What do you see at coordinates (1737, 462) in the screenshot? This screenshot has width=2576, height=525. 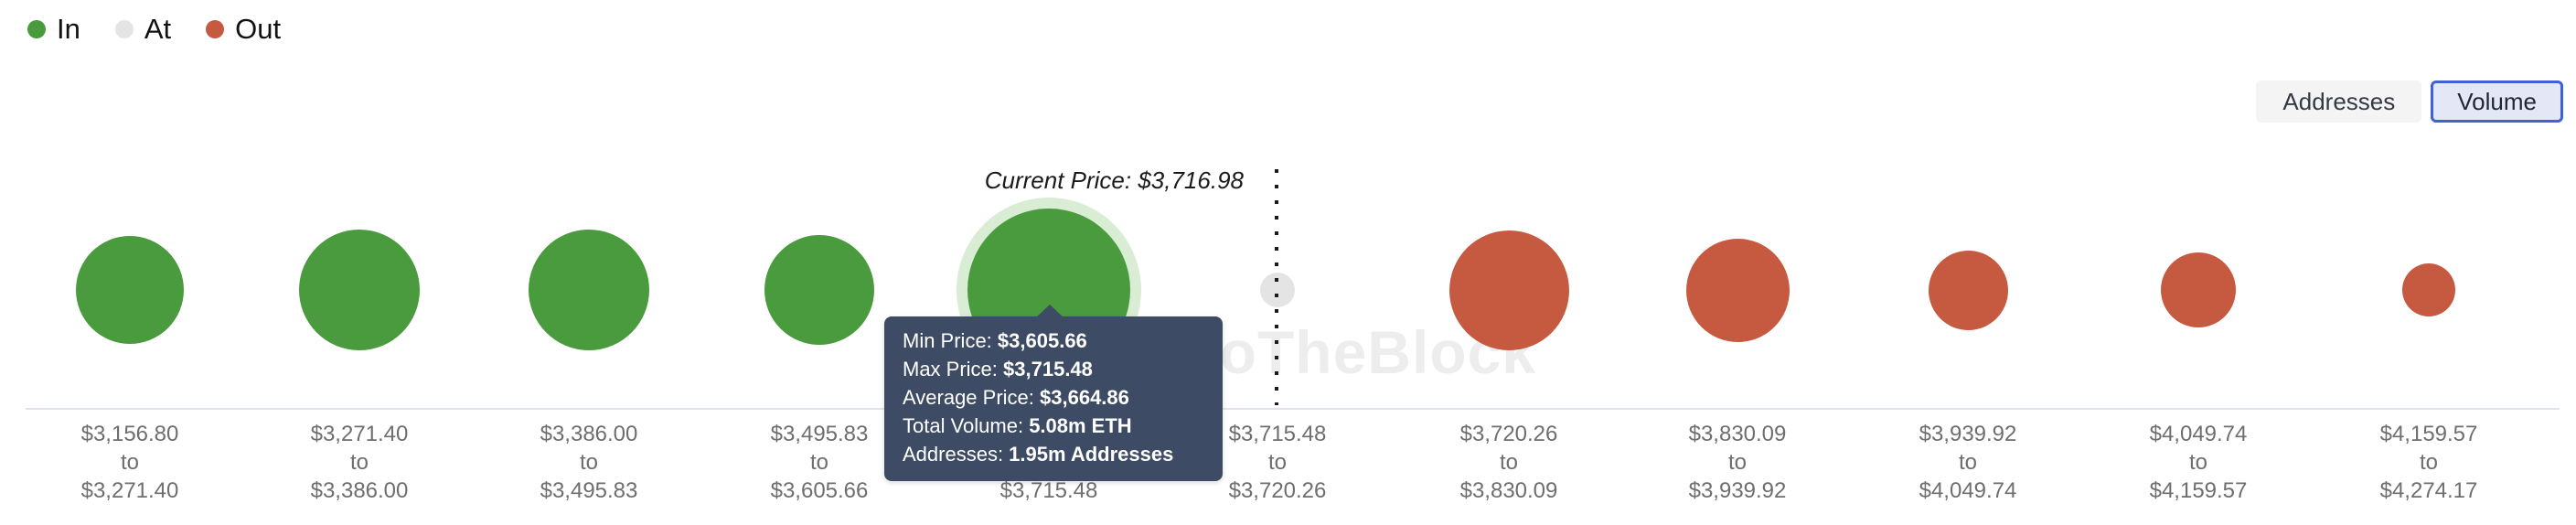 I see `x-axis-label-7: $3,830.09 to $3,939.92` at bounding box center [1737, 462].